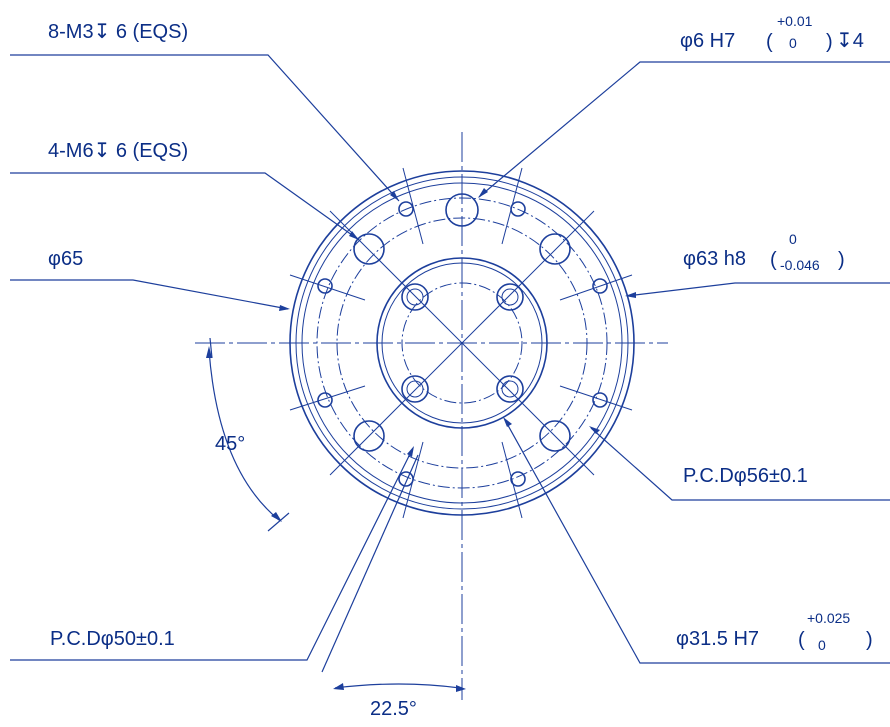 The width and height of the screenshot is (890, 727). I want to click on leader-m6-arrow, so click(354, 235).